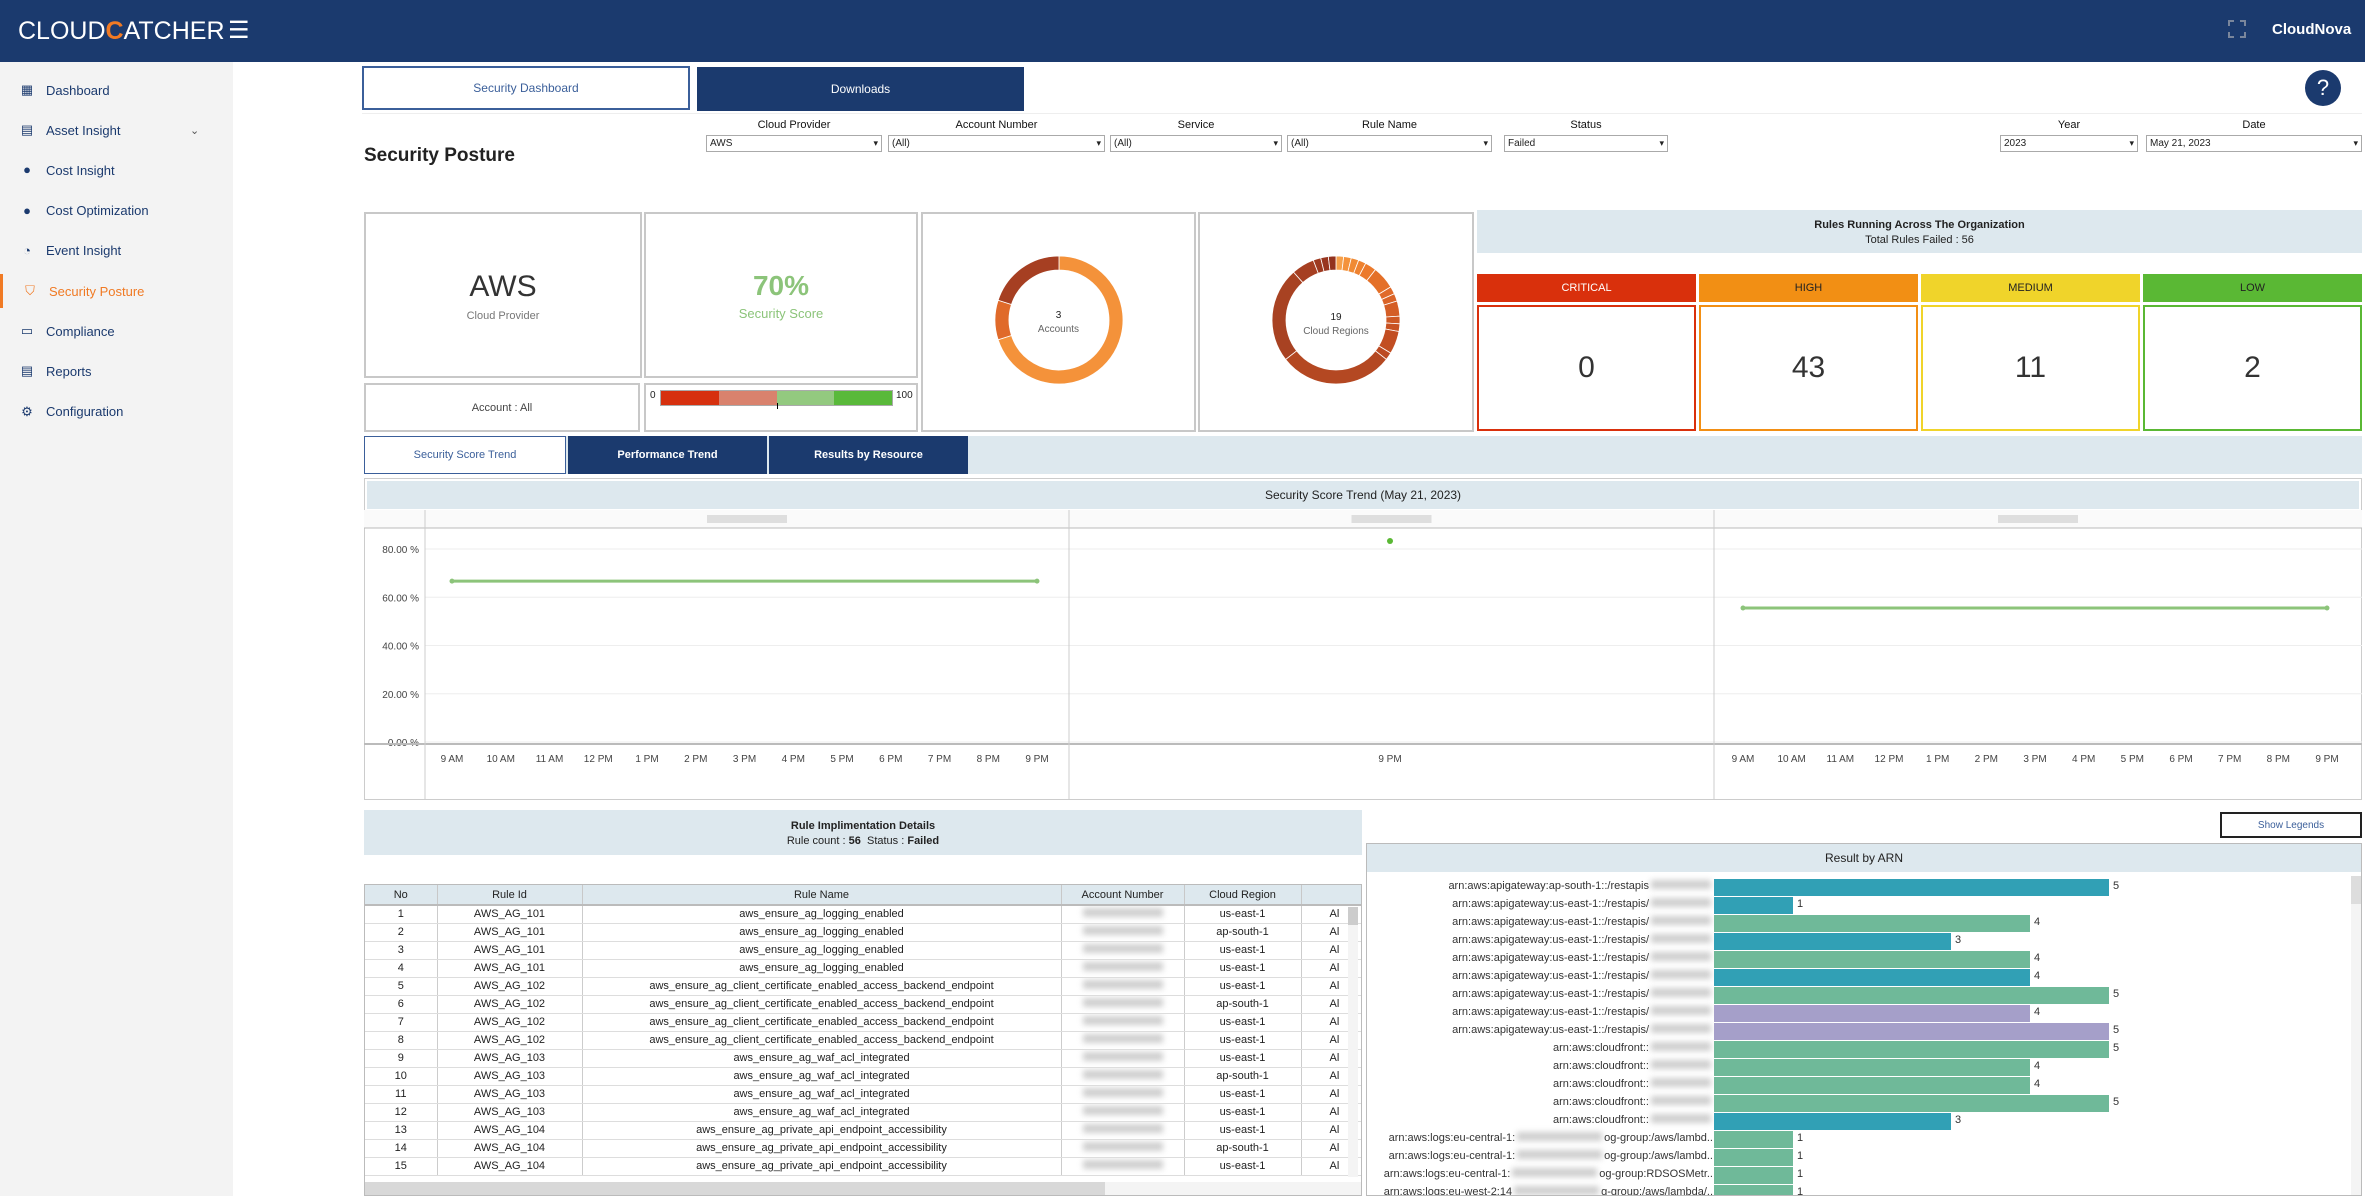 The height and width of the screenshot is (1196, 2365). I want to click on severity-count-low: 2, so click(2252, 368).